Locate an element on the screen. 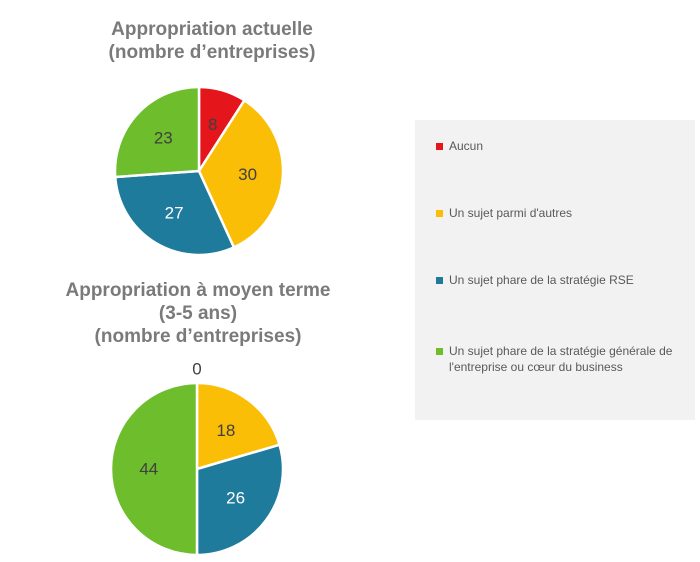  pie-1-title-line: Appropriation actuelle is located at coordinates (212, 29).